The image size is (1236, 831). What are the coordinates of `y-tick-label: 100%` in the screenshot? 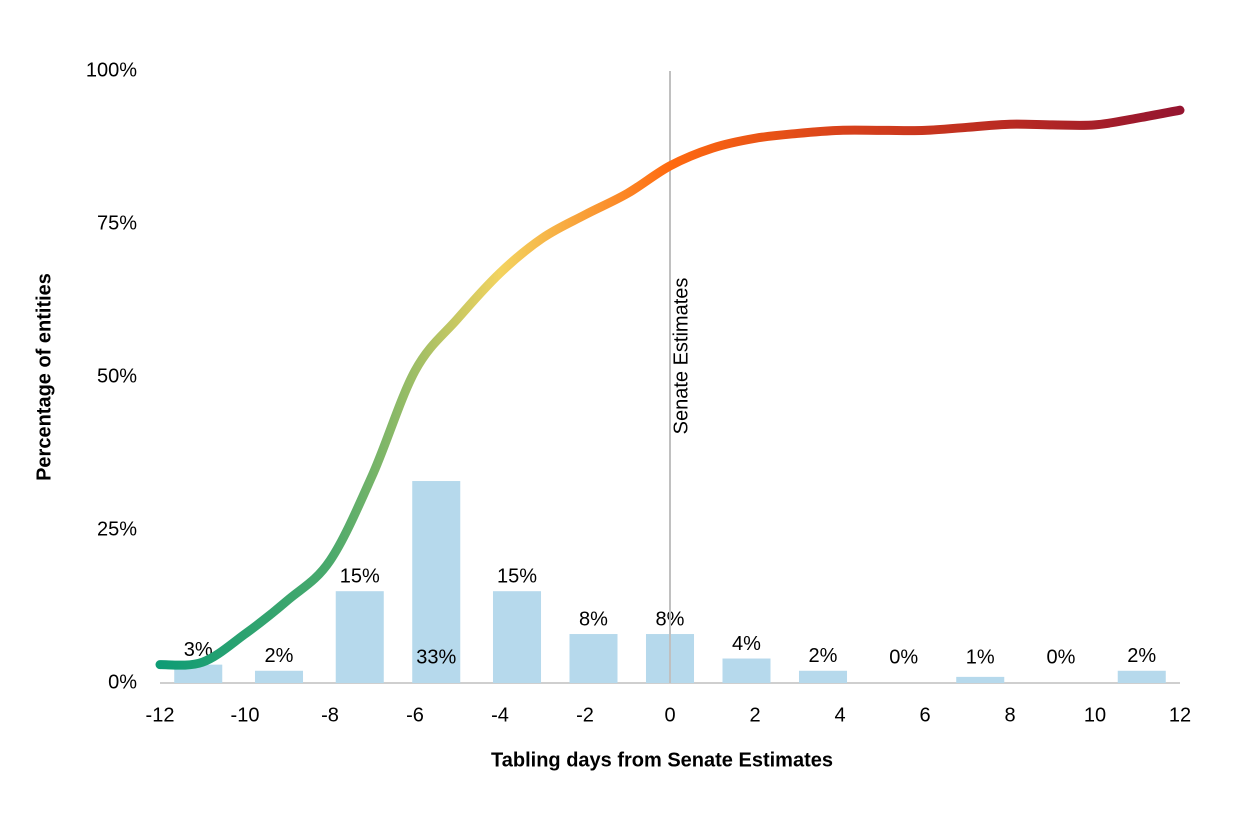 It's located at (111, 70).